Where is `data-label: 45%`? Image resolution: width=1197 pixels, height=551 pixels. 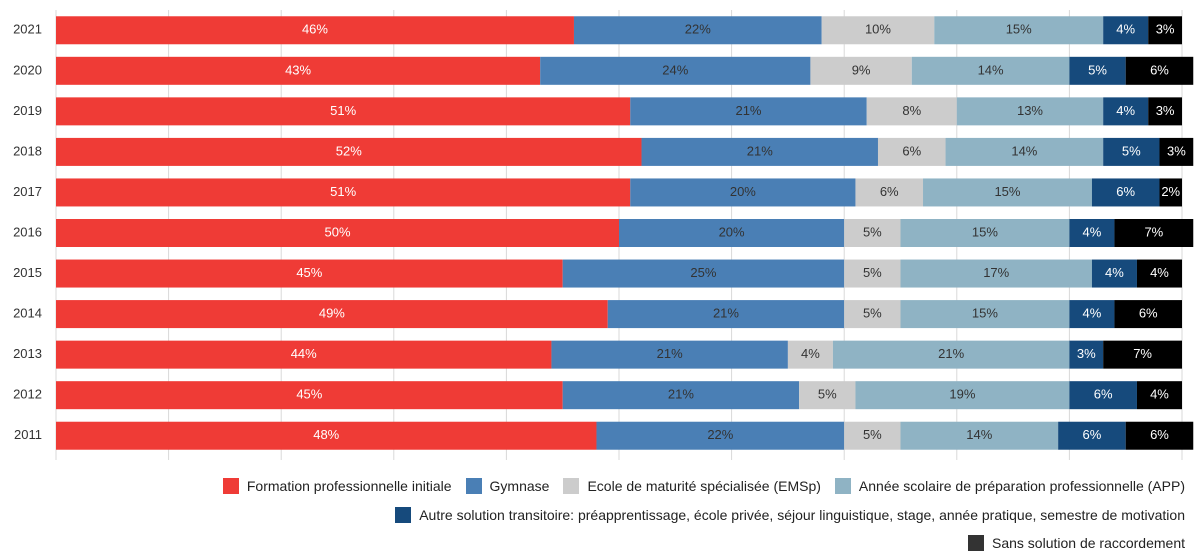
data-label: 45% is located at coordinates (309, 394).